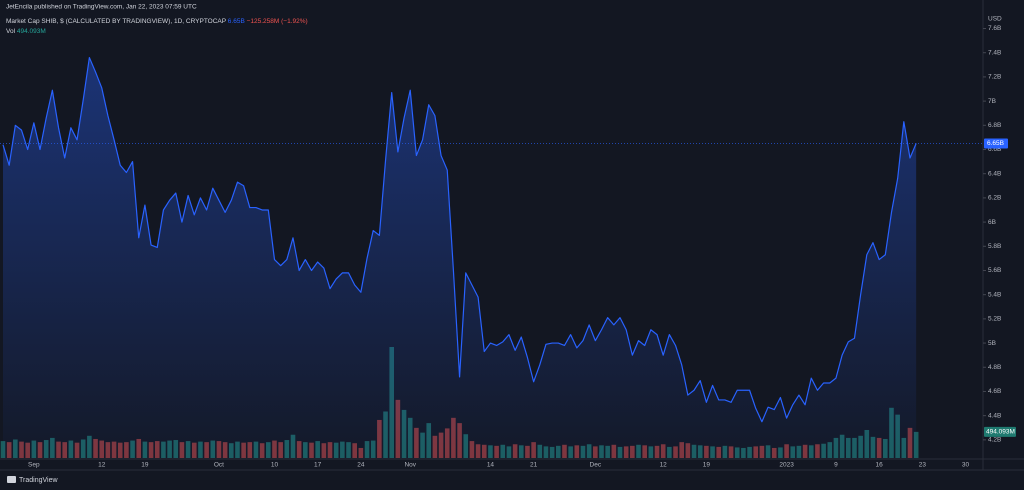  What do you see at coordinates (275, 465) in the screenshot?
I see `x-tick-label: 10` at bounding box center [275, 465].